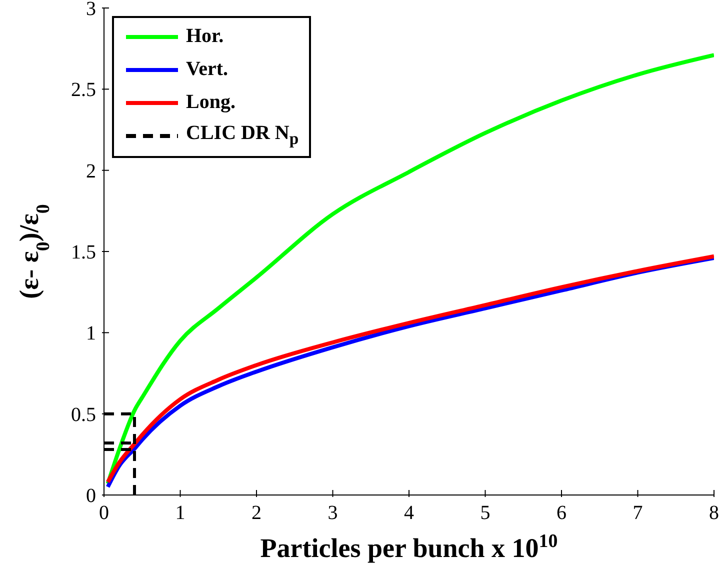 The height and width of the screenshot is (573, 720). I want to click on y-tick-label: 2.5, so click(83, 90).